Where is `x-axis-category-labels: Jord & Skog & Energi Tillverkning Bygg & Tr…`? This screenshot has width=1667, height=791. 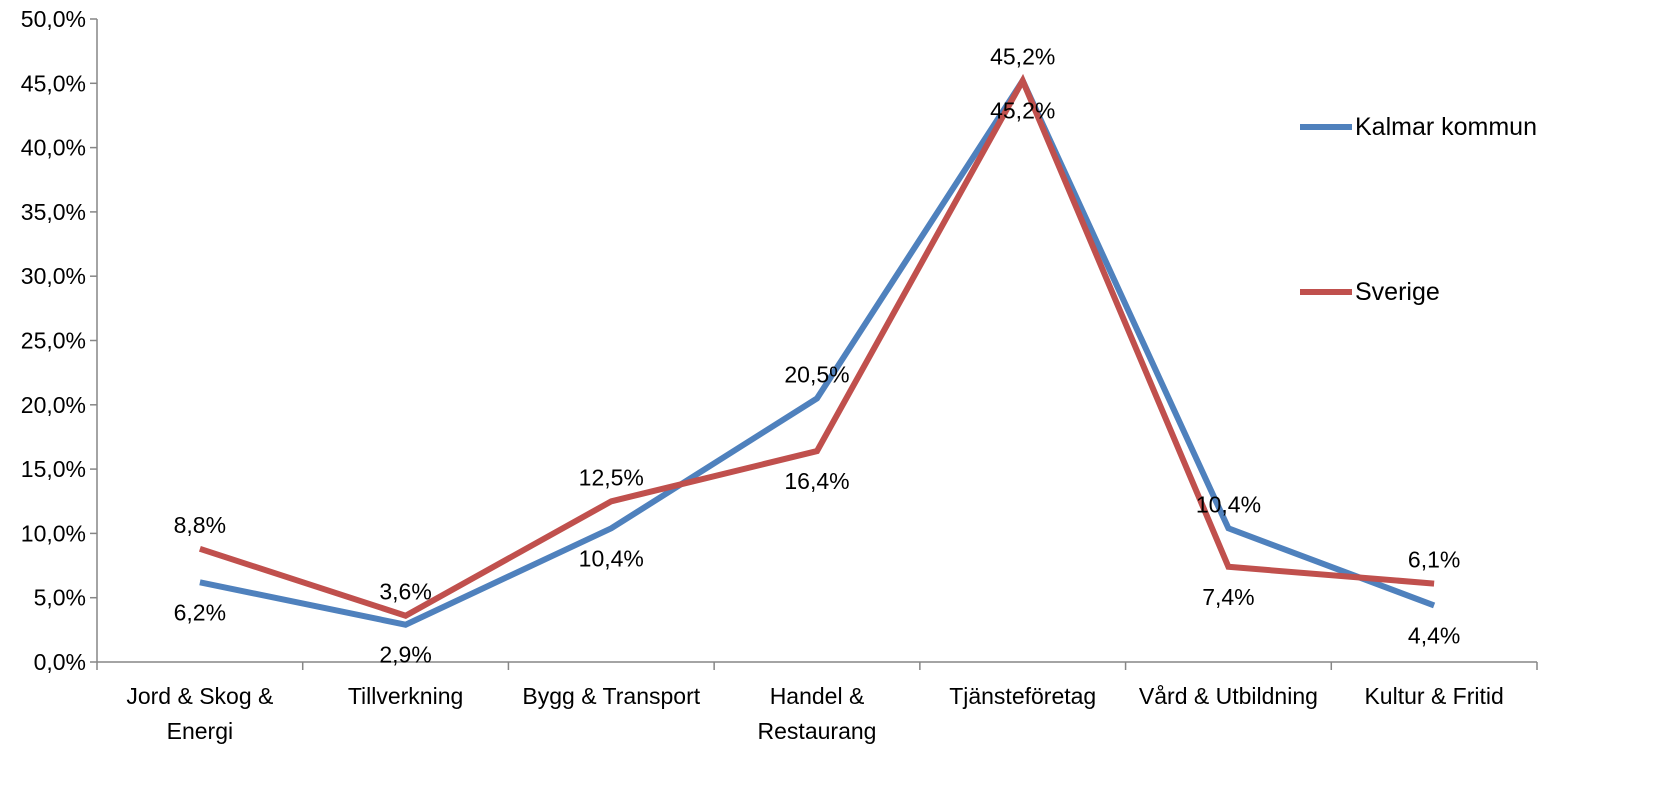
x-axis-category-labels: Jord & Skog & Energi Tillverkning Bygg & Tr… is located at coordinates (814, 713).